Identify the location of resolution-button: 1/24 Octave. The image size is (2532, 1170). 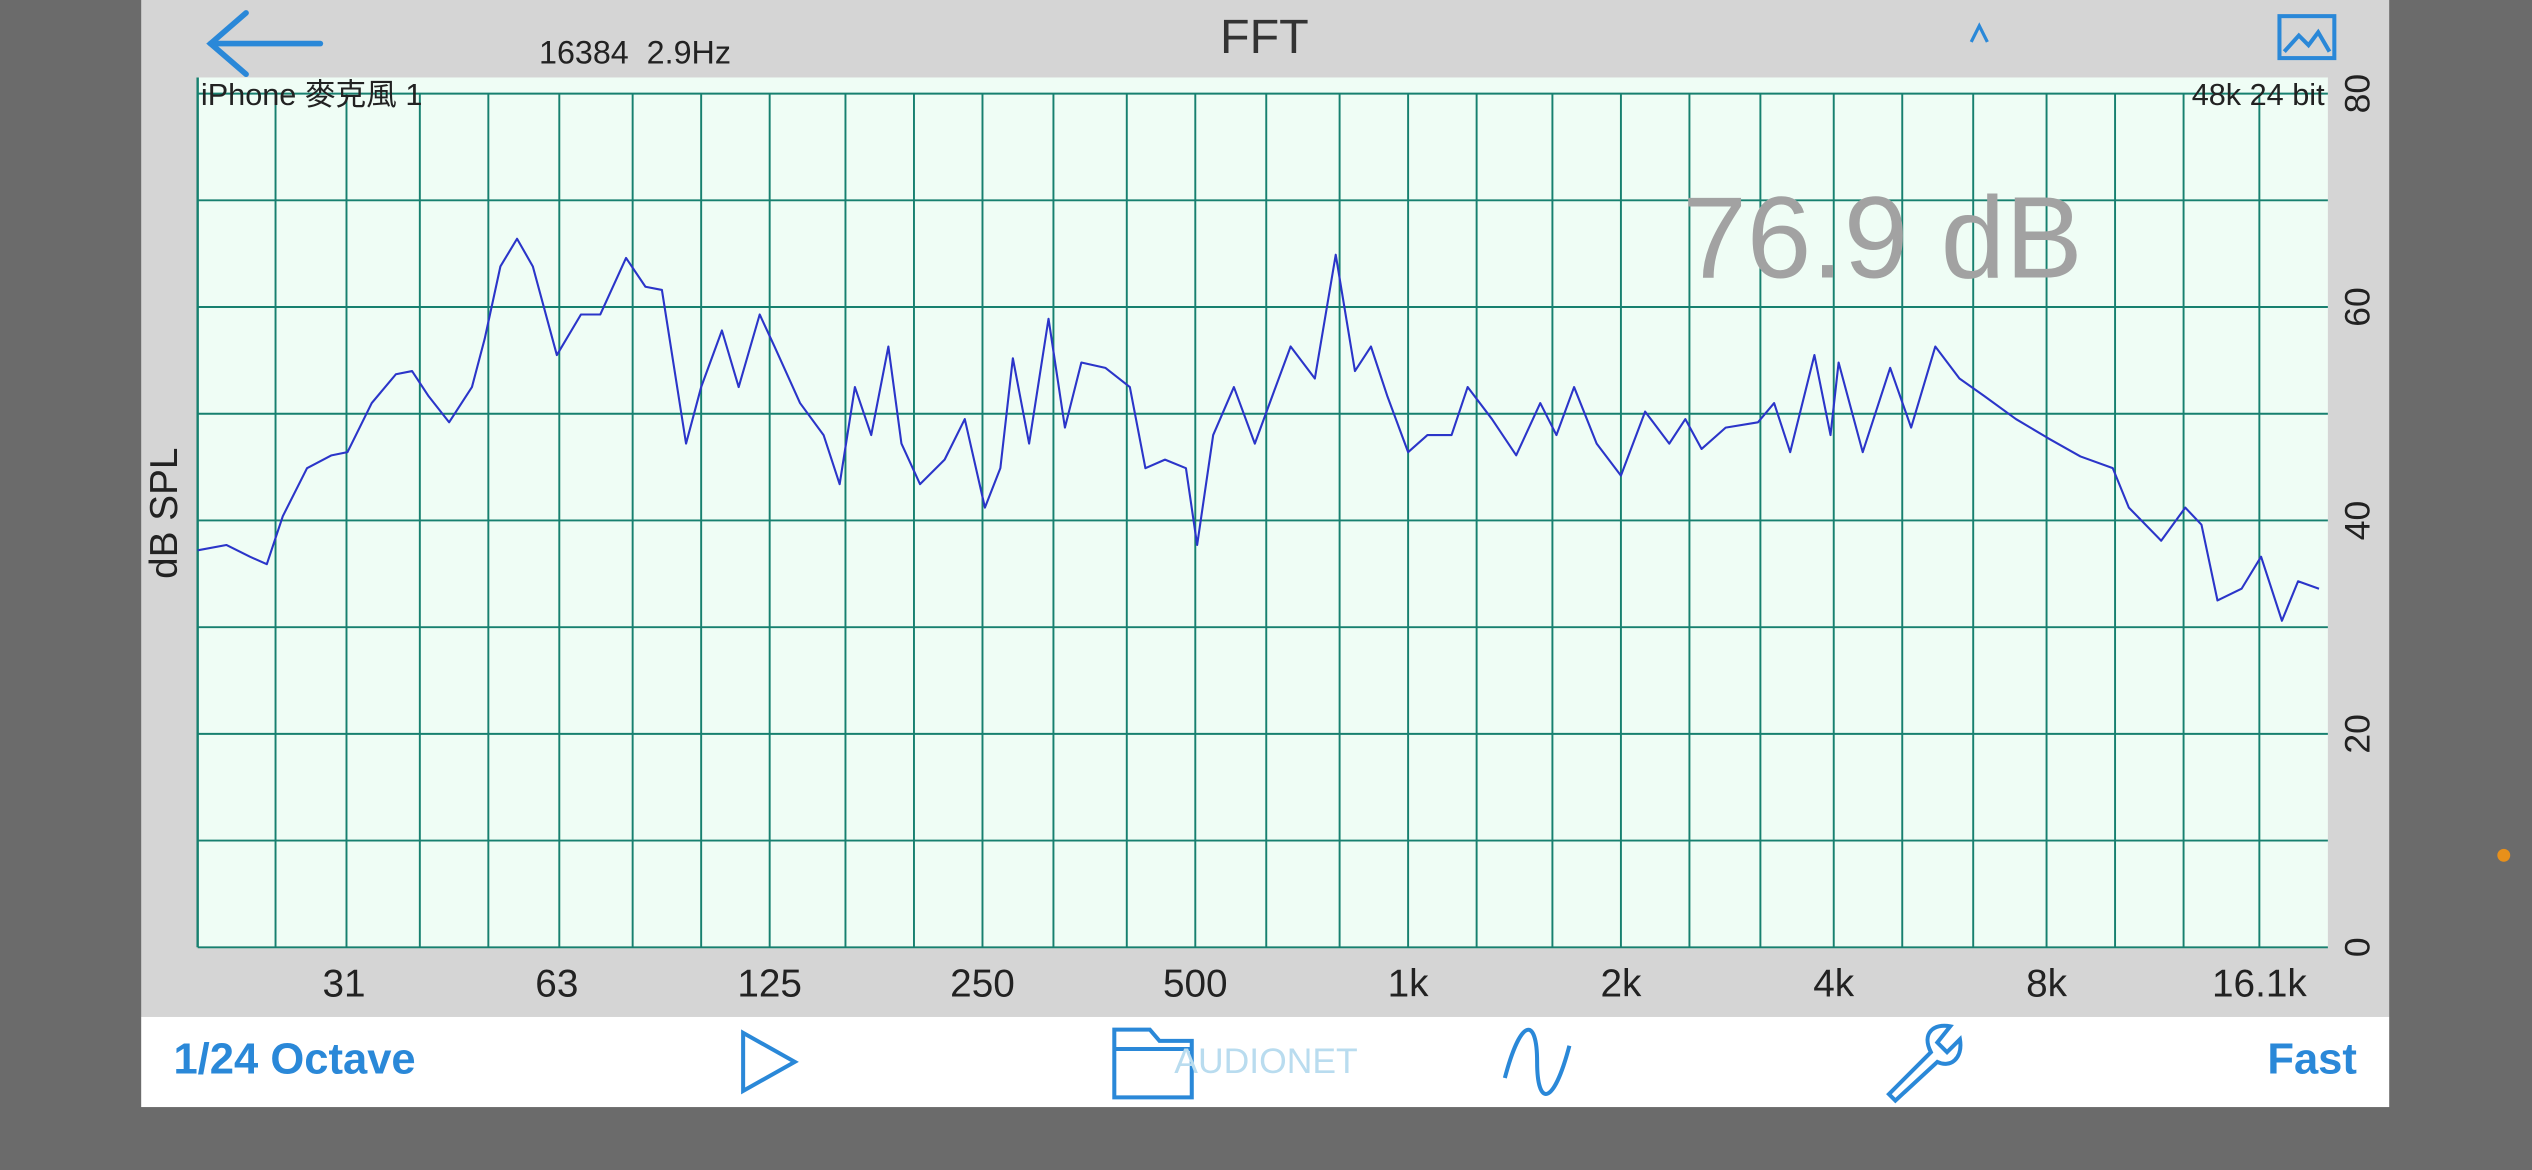
(294, 1059).